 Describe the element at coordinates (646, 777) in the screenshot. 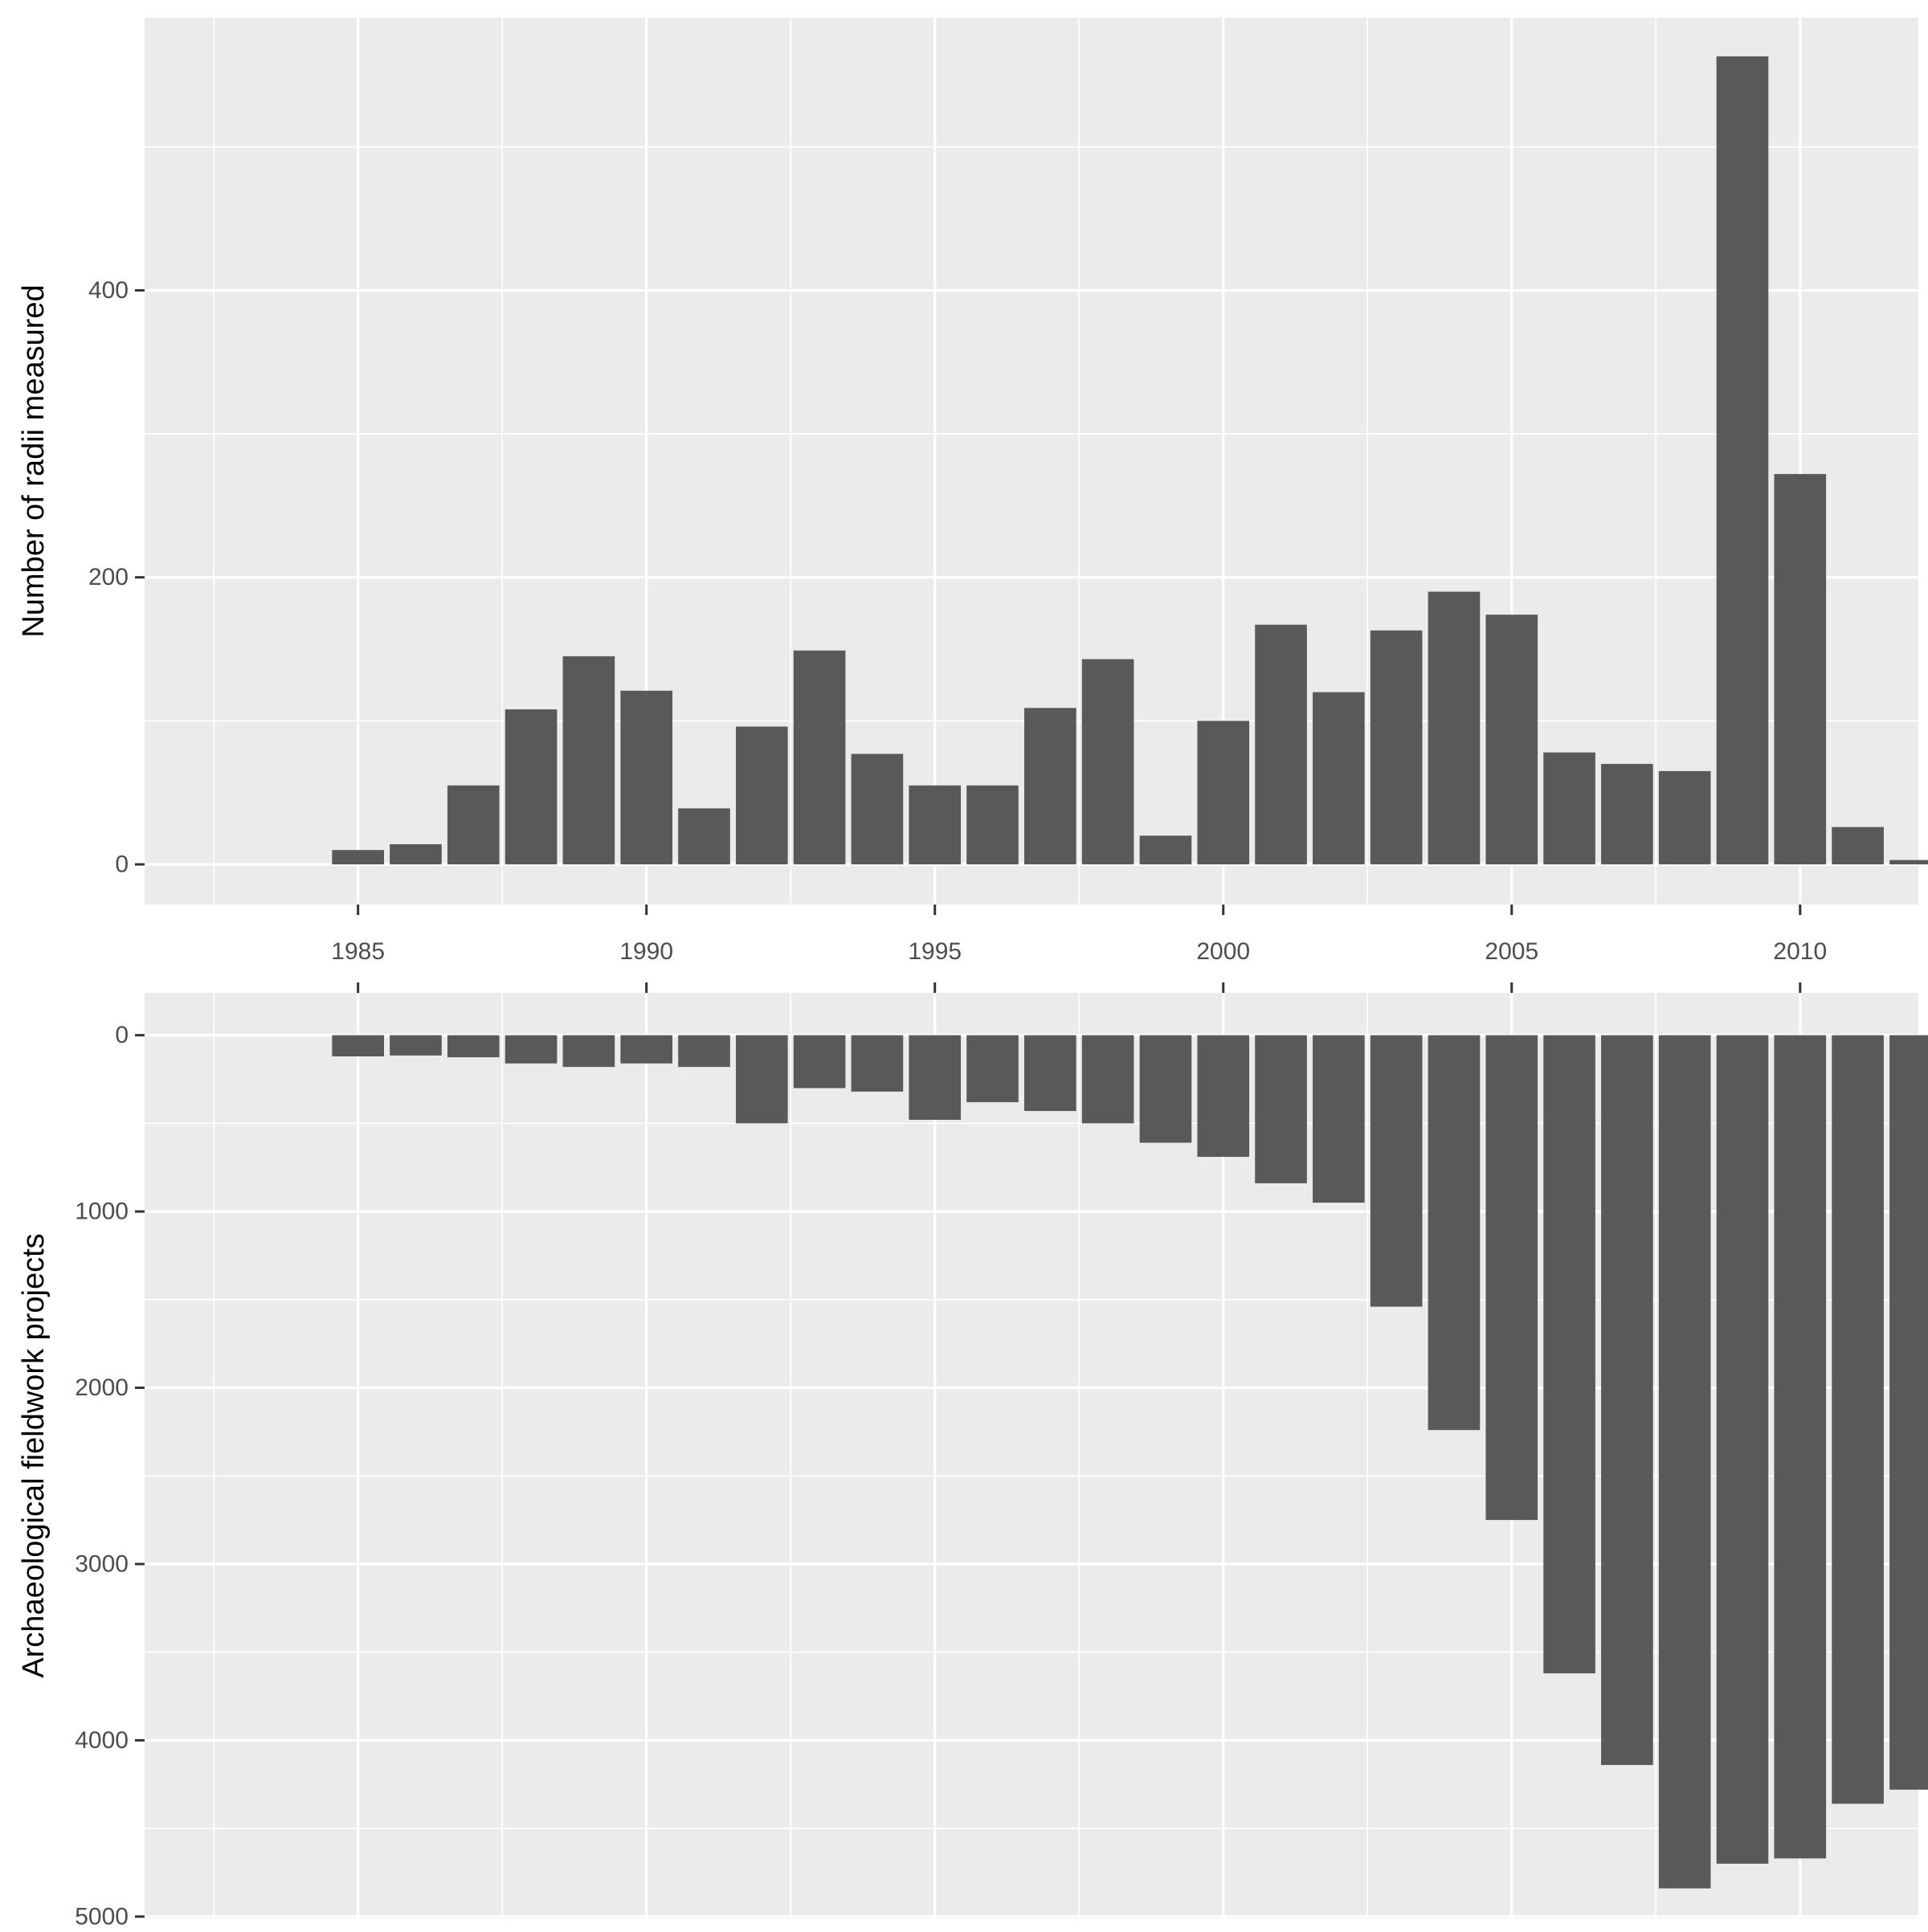

I see `panel-1-bar-1990` at that location.